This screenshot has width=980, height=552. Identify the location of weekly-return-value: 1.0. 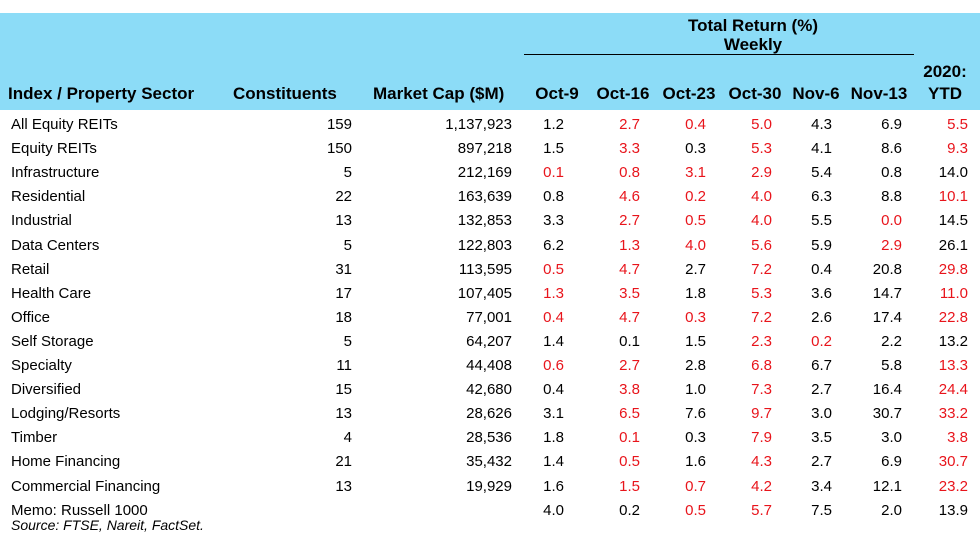
(695, 390).